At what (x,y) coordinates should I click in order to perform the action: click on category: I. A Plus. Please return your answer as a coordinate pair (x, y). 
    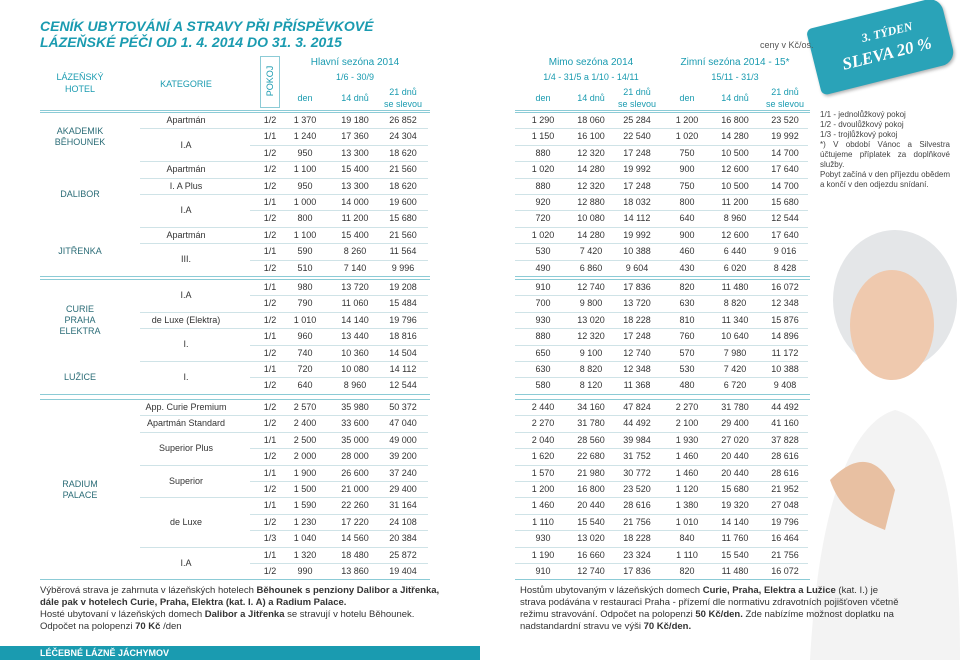
    Looking at the image, I should click on (186, 185).